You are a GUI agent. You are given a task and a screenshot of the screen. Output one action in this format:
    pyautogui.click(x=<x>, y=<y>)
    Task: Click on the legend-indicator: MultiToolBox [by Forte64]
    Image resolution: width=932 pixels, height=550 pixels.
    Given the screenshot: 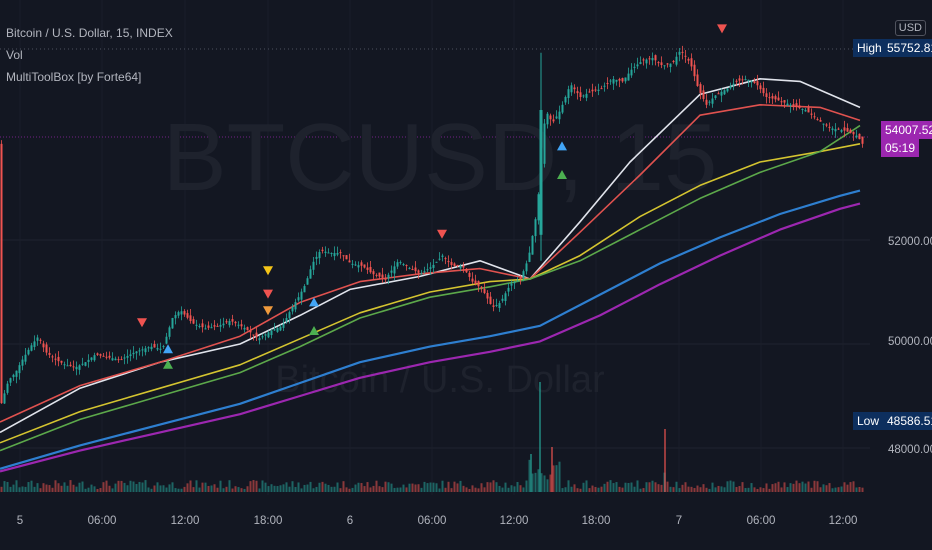 What is the action you would take?
    pyautogui.click(x=74, y=77)
    